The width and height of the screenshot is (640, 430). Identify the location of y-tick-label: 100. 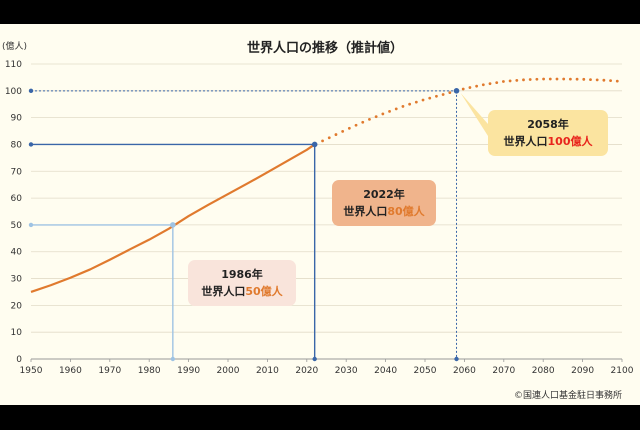
(13, 92).